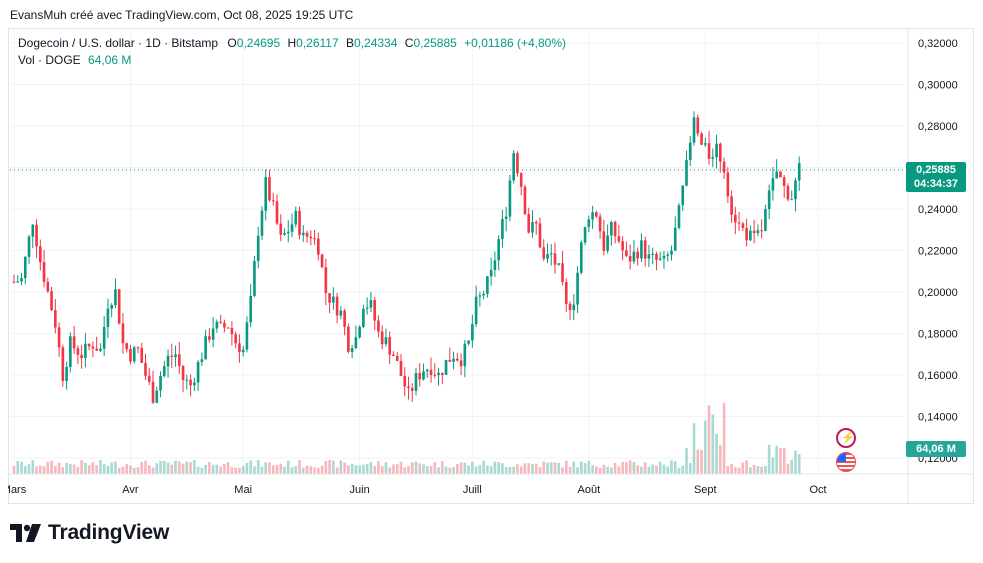 The height and width of the screenshot is (563, 983). What do you see at coordinates (258, 43) in the screenshot?
I see `open-value: 0,24695` at bounding box center [258, 43].